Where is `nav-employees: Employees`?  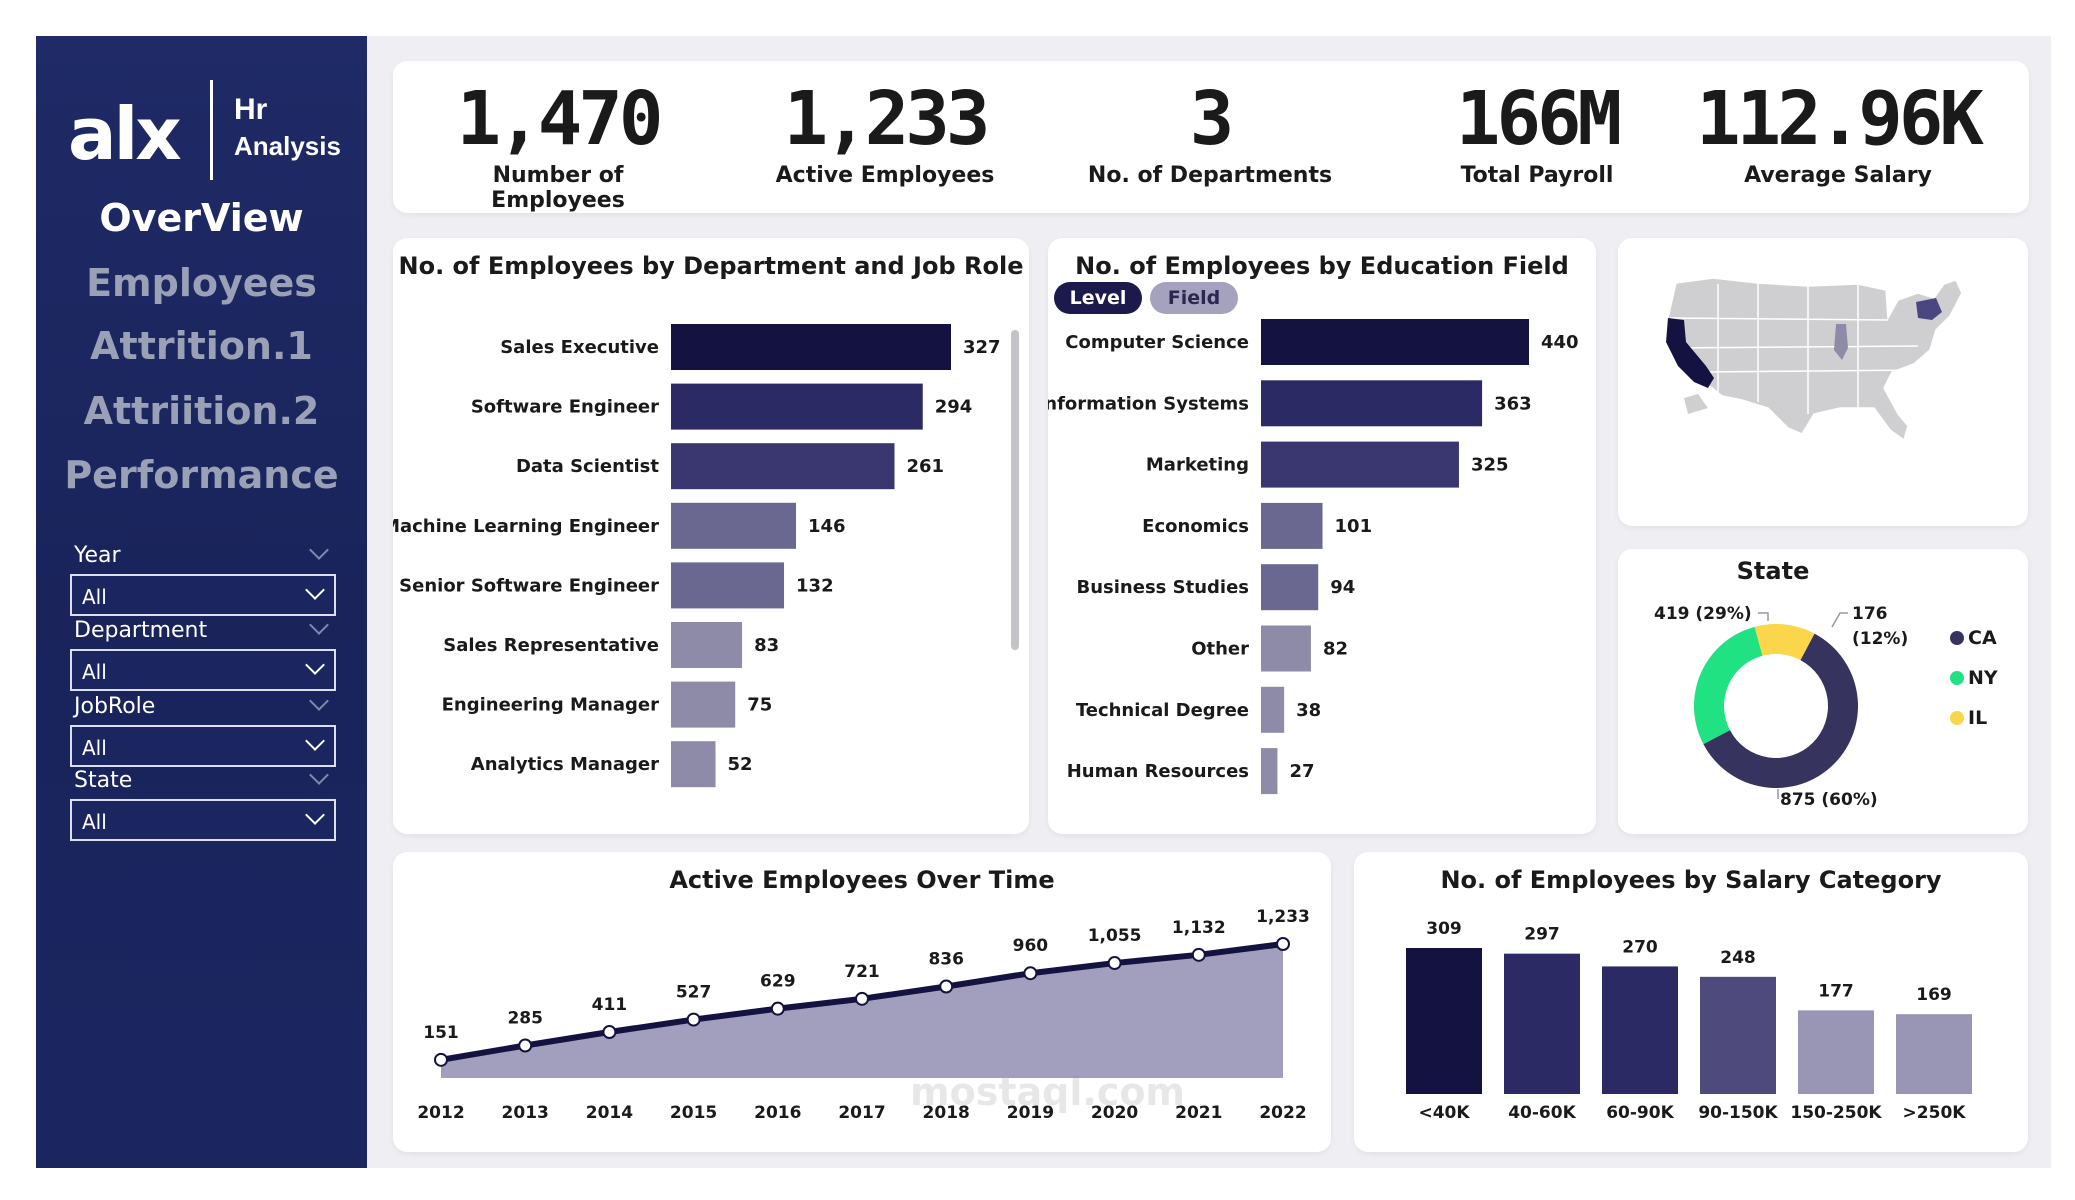
nav-employees: Employees is located at coordinates (201, 283).